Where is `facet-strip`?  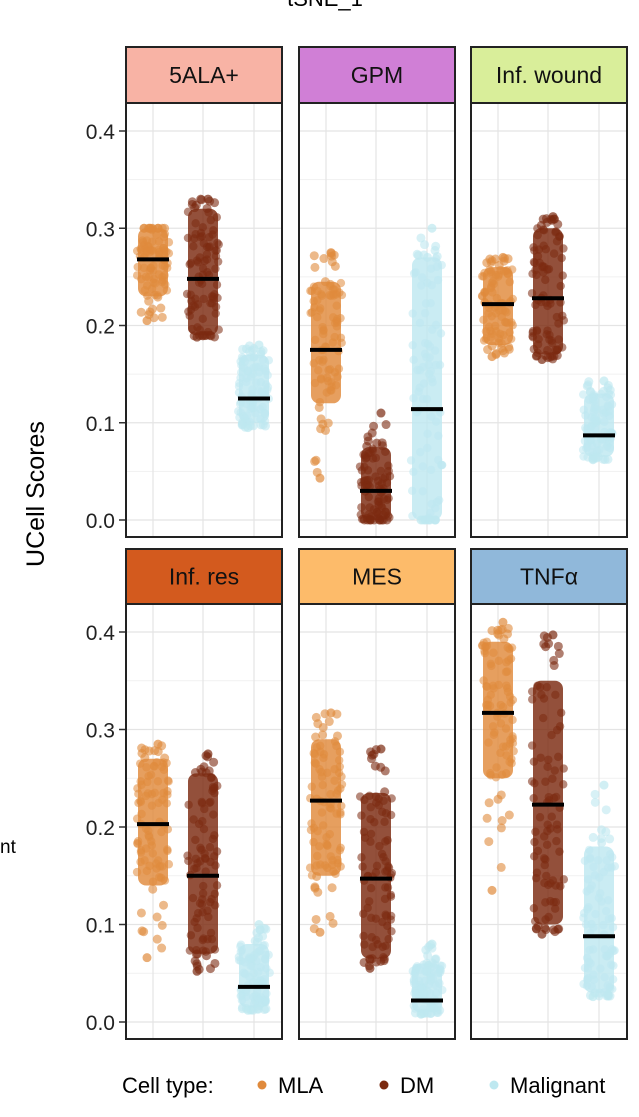 facet-strip is located at coordinates (377, 576).